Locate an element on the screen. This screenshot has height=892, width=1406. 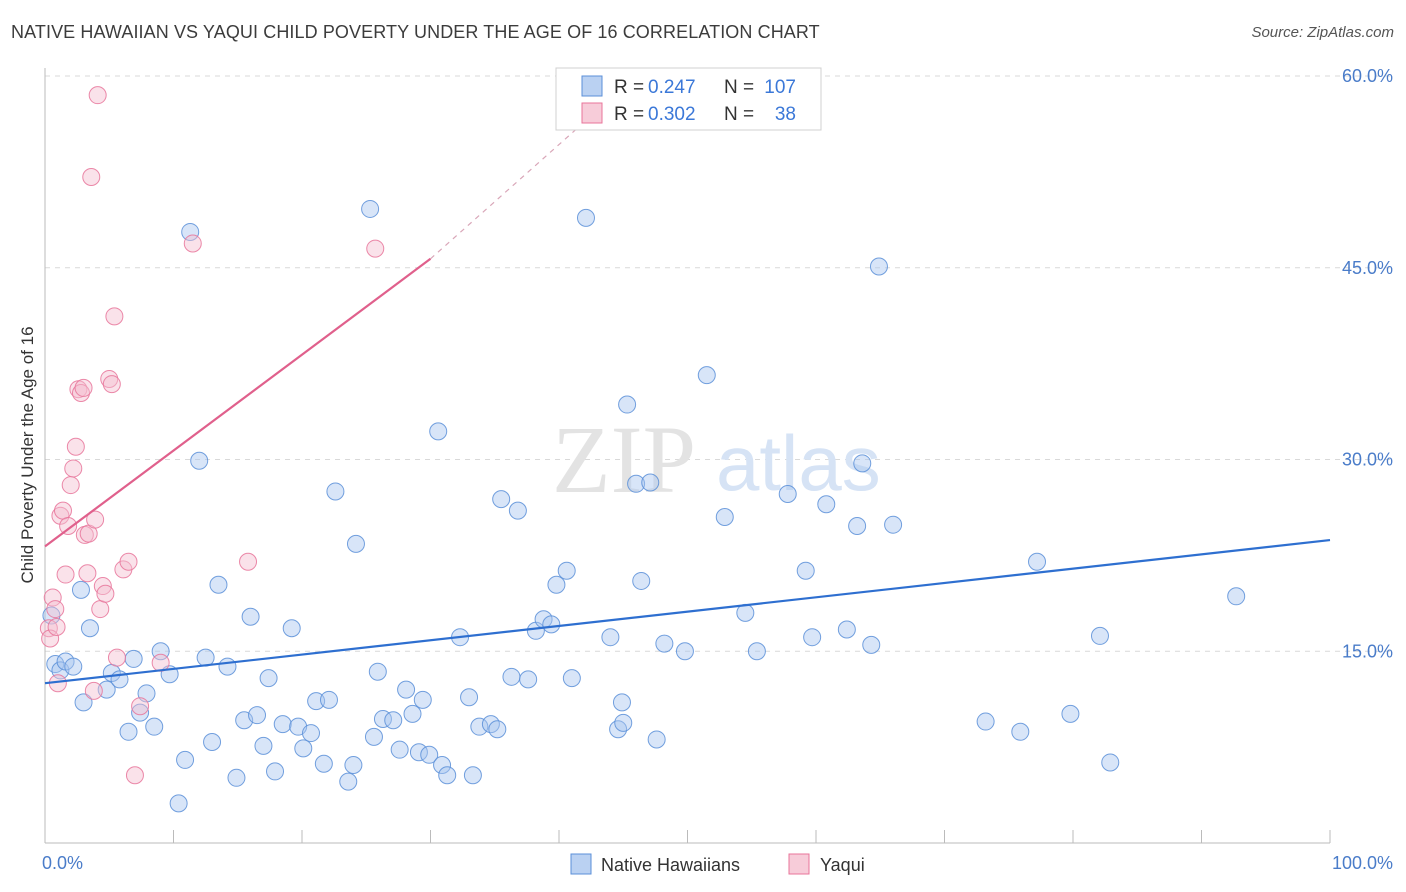
series-legend: Native Hawaiians Yaqui is located at coordinates (717, 864).